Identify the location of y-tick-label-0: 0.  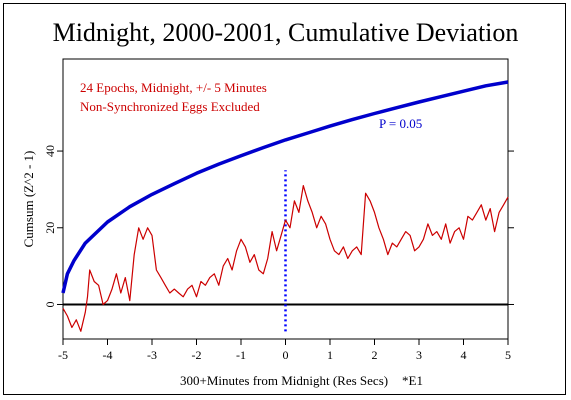
(50, 304).